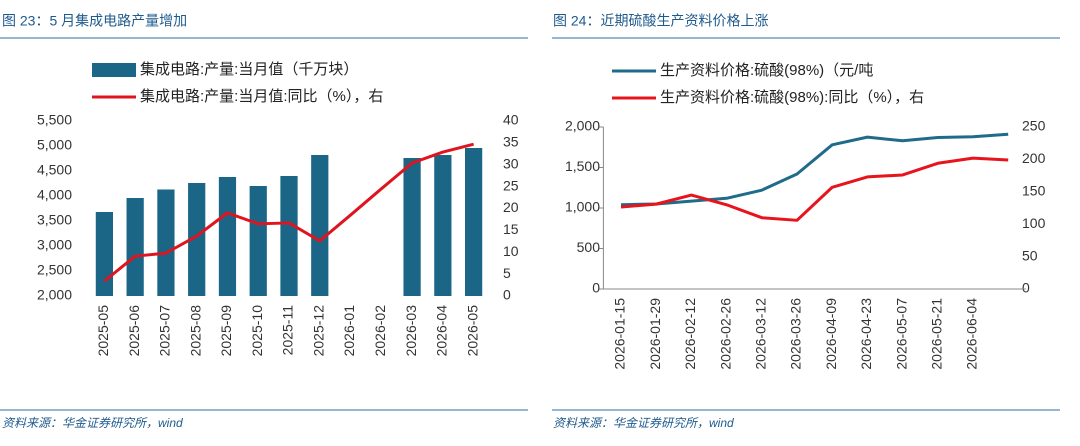 The width and height of the screenshot is (1080, 446). Describe the element at coordinates (511, 251) in the screenshot. I see `y2-tick-label: 10` at that location.